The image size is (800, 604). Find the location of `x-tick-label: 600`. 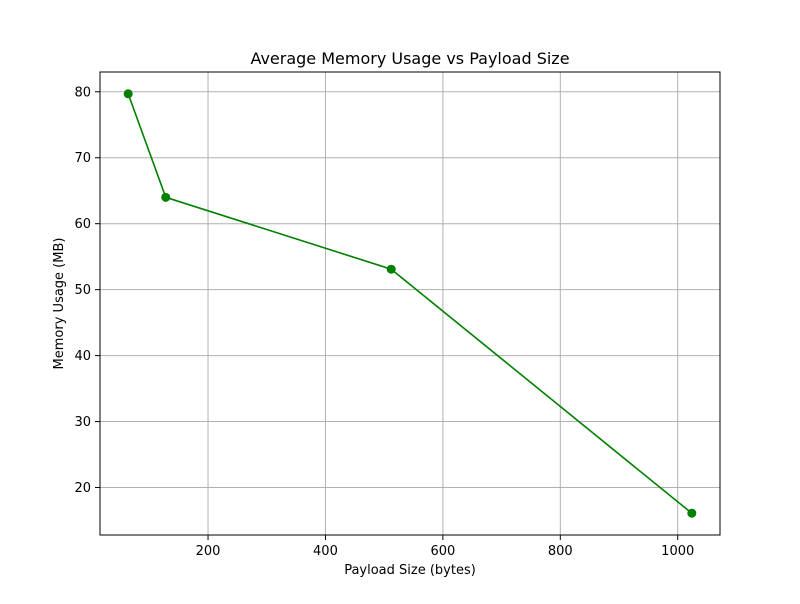

x-tick-label: 600 is located at coordinates (442, 551).